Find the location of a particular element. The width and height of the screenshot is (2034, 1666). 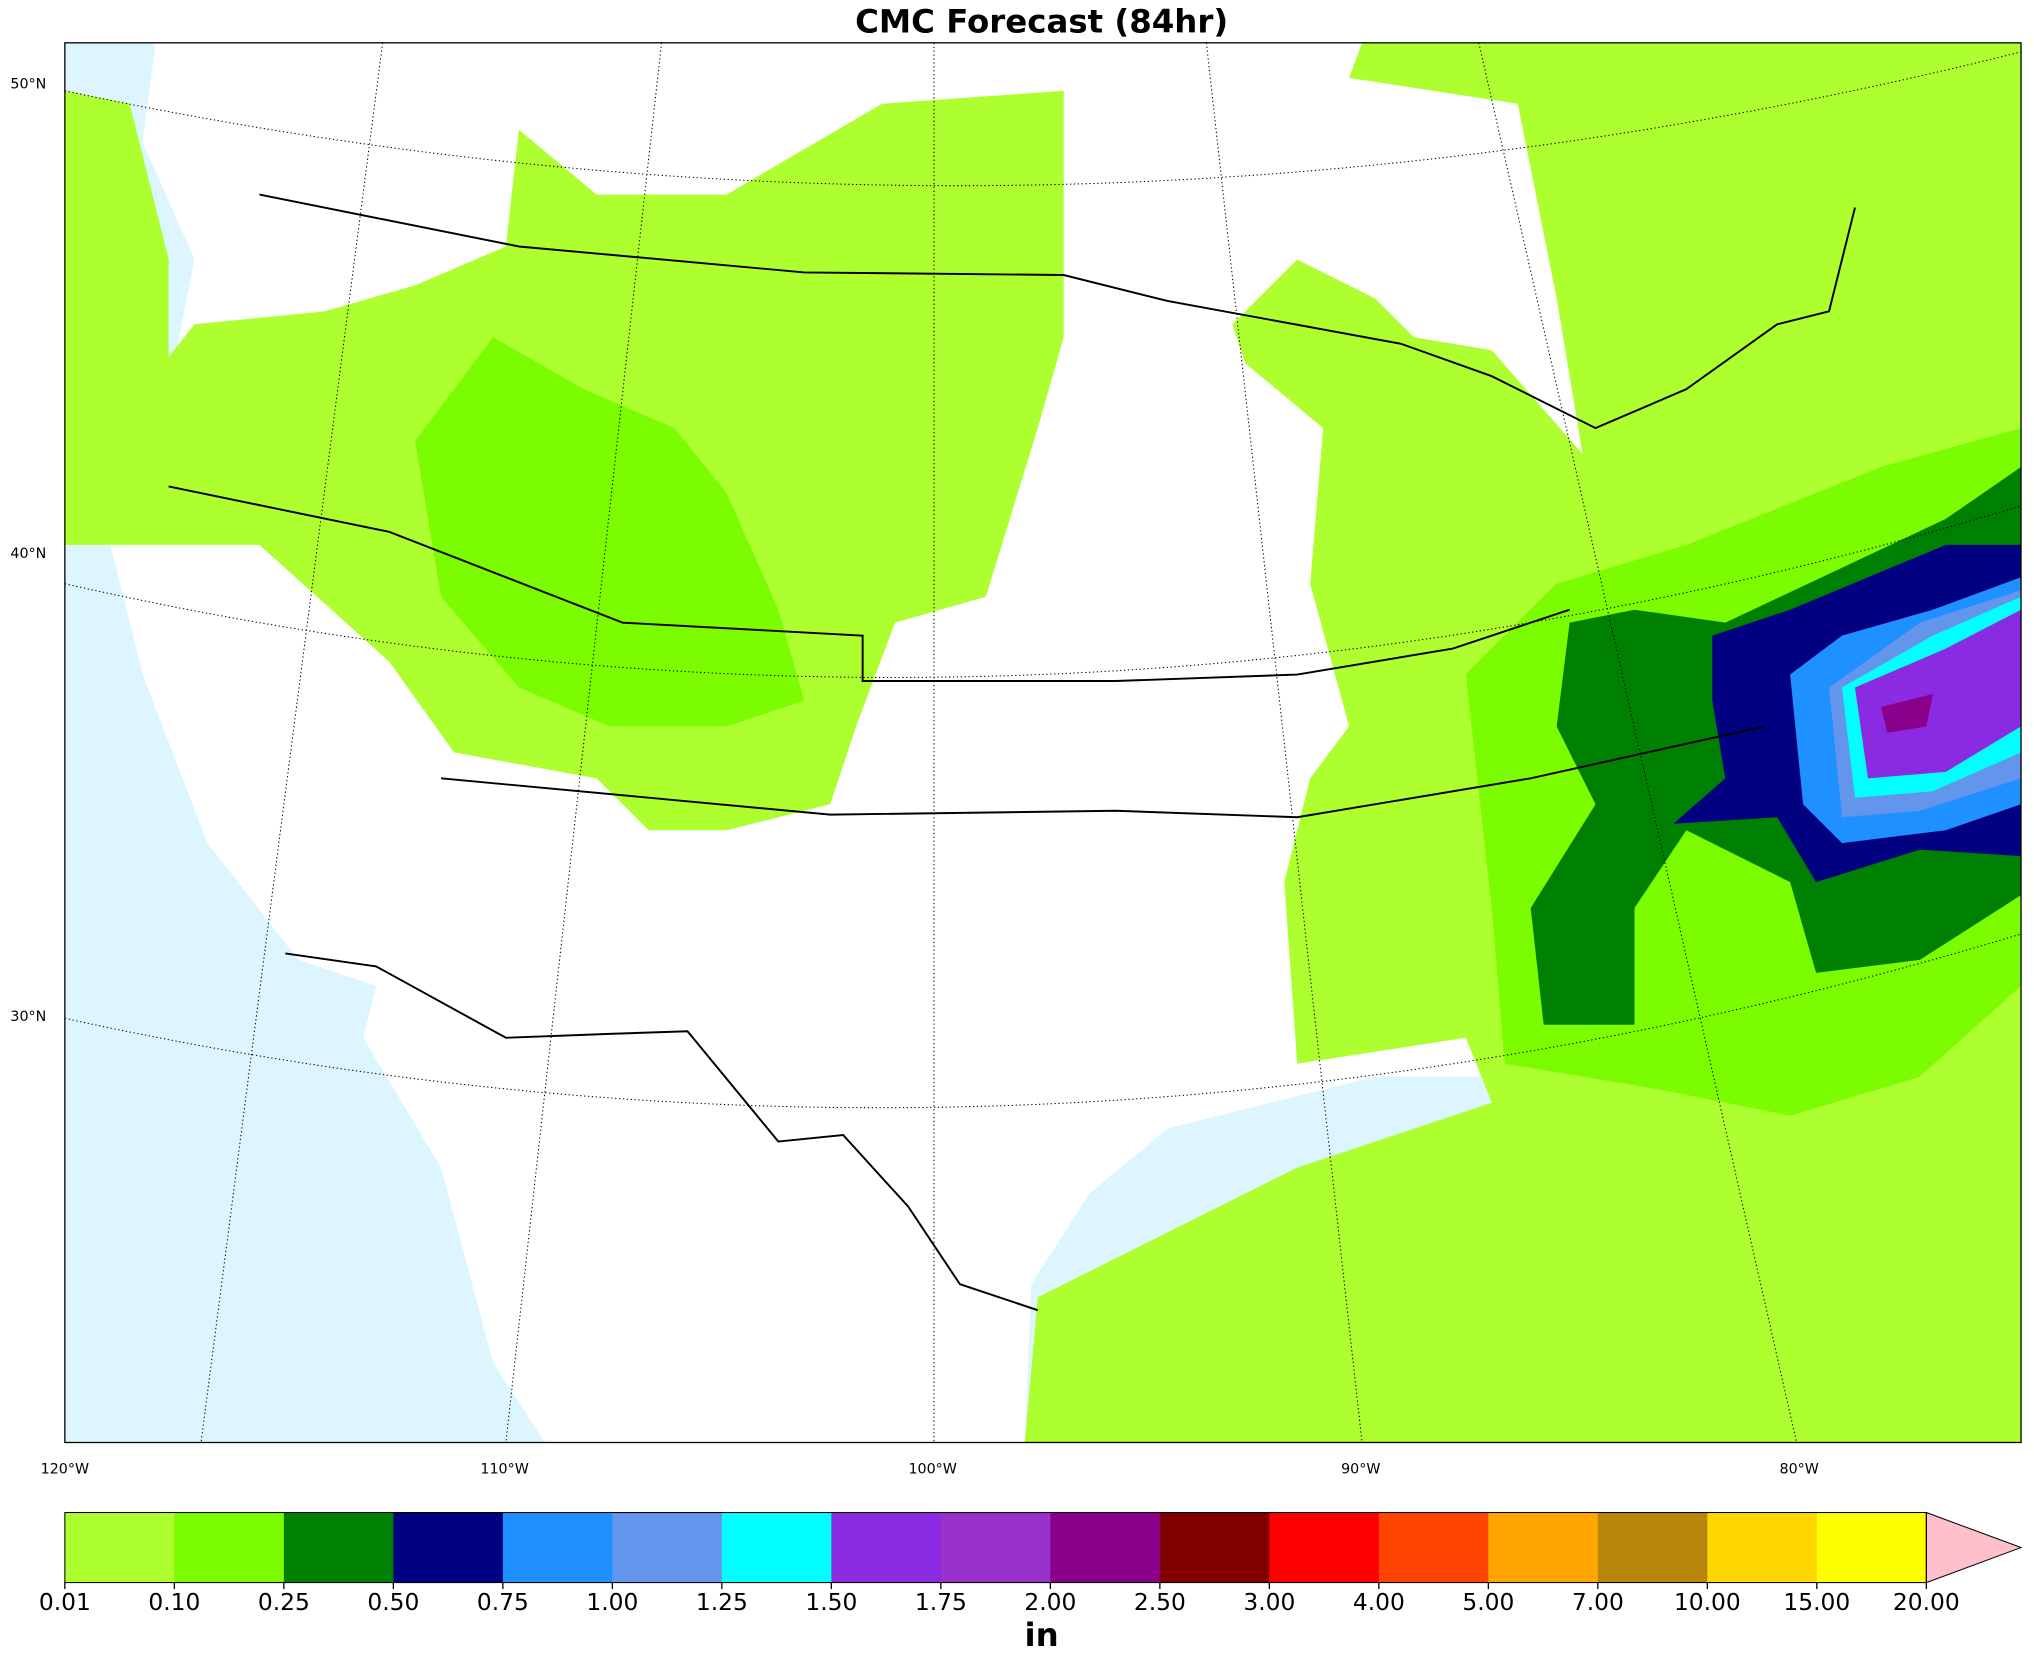

colorbar-tick-label: 0.25 is located at coordinates (284, 1602).